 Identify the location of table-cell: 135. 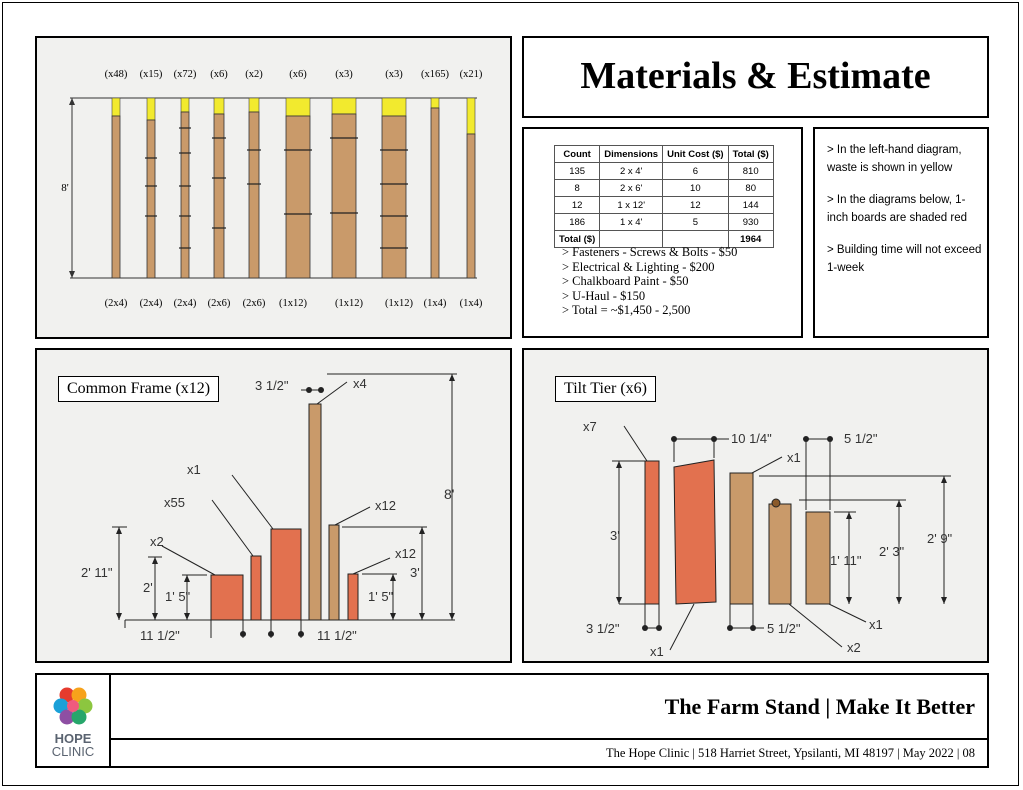
(577, 171).